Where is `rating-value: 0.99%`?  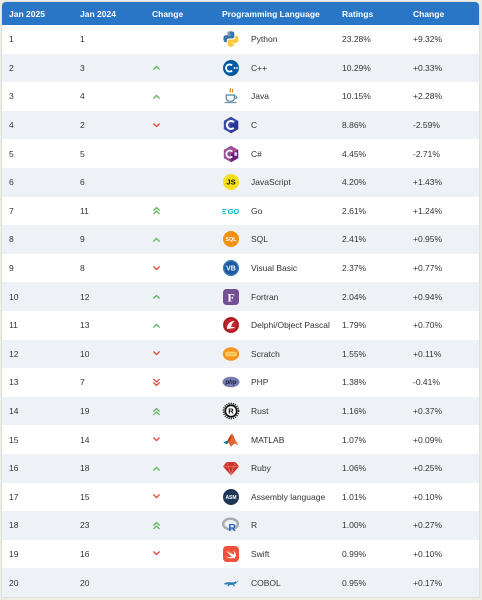
rating-value: 0.99% is located at coordinates (354, 553).